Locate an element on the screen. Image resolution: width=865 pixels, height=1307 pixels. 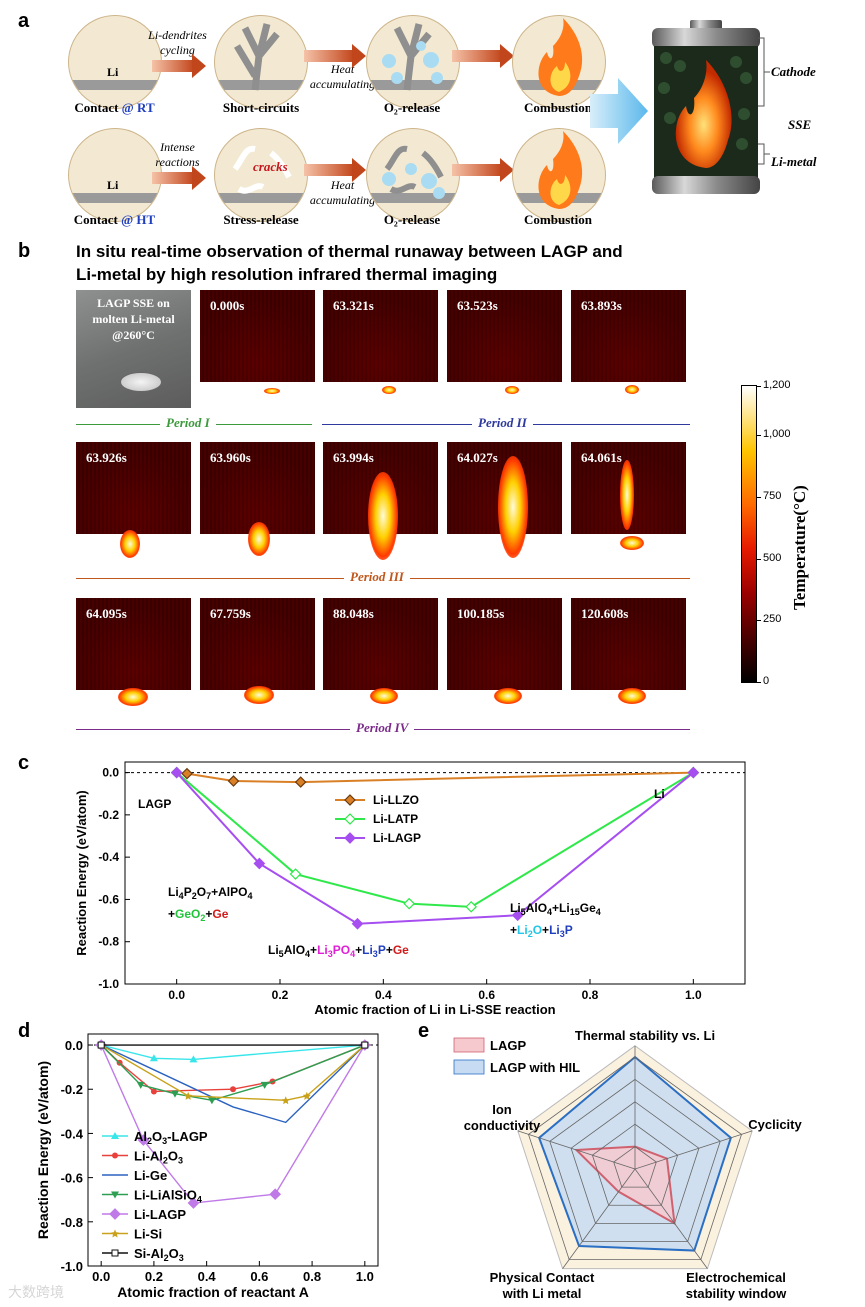
temperature-colorbar is located at coordinates (749, 534).